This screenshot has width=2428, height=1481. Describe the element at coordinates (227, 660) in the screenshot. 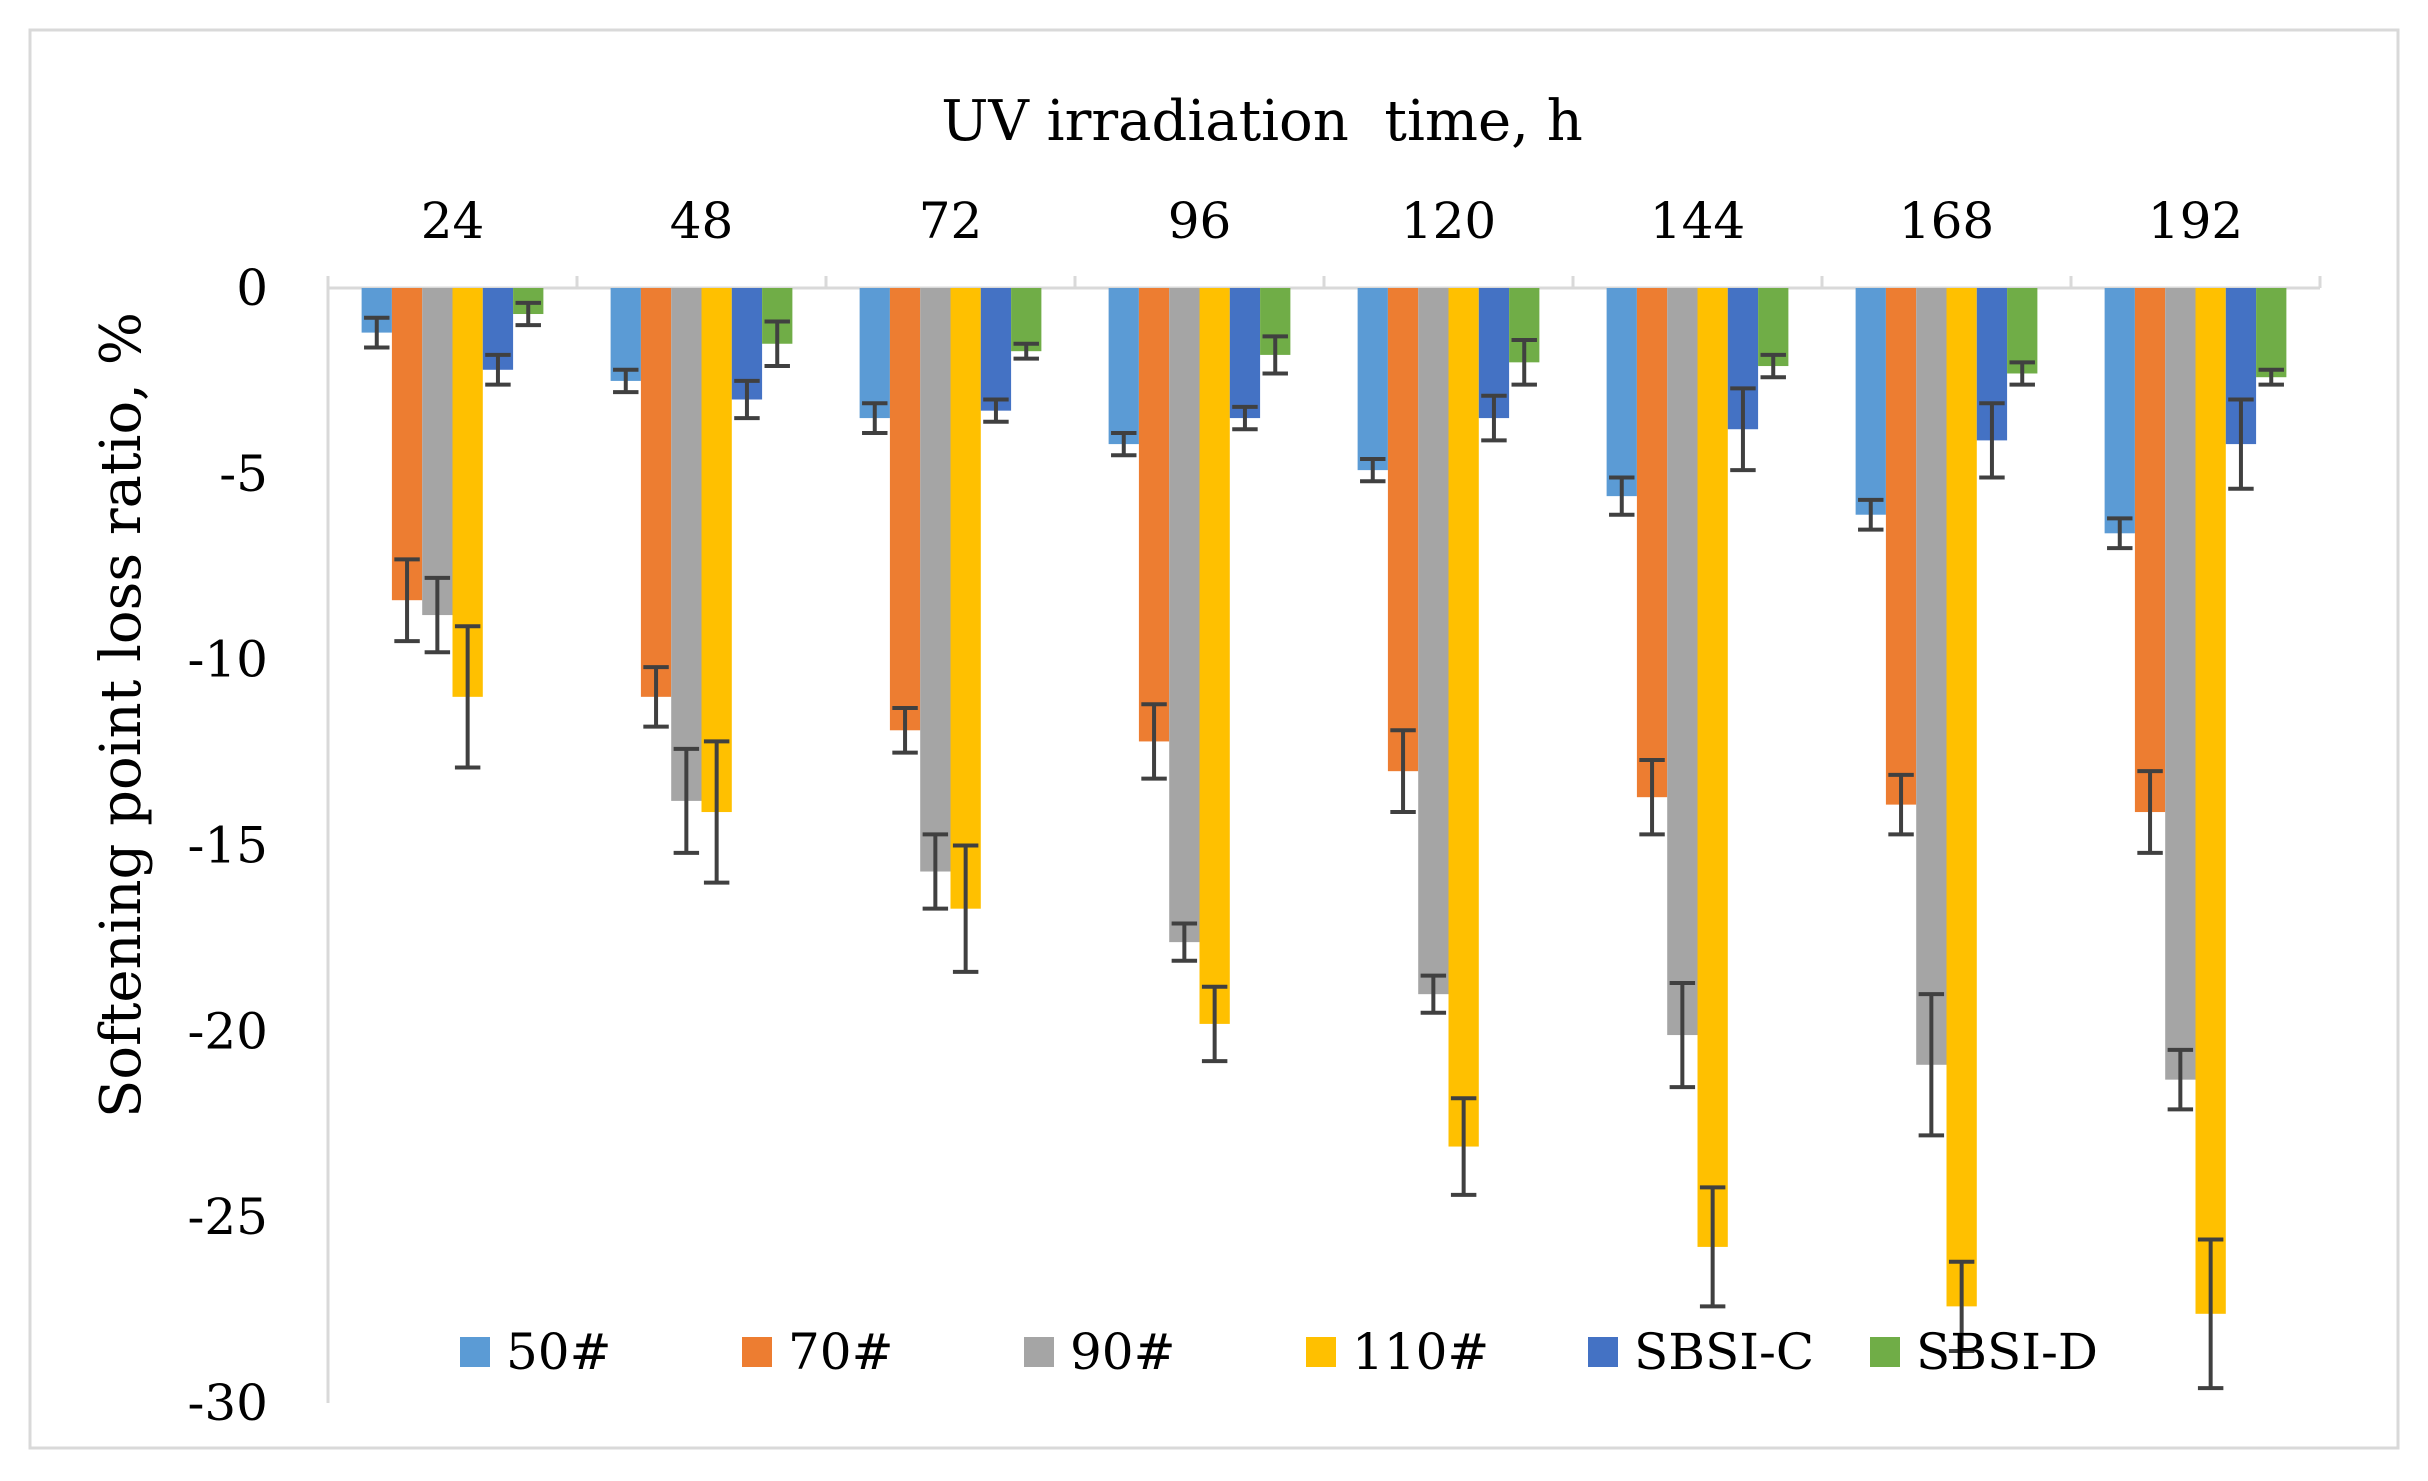

I see `y-tick-label: -10` at that location.